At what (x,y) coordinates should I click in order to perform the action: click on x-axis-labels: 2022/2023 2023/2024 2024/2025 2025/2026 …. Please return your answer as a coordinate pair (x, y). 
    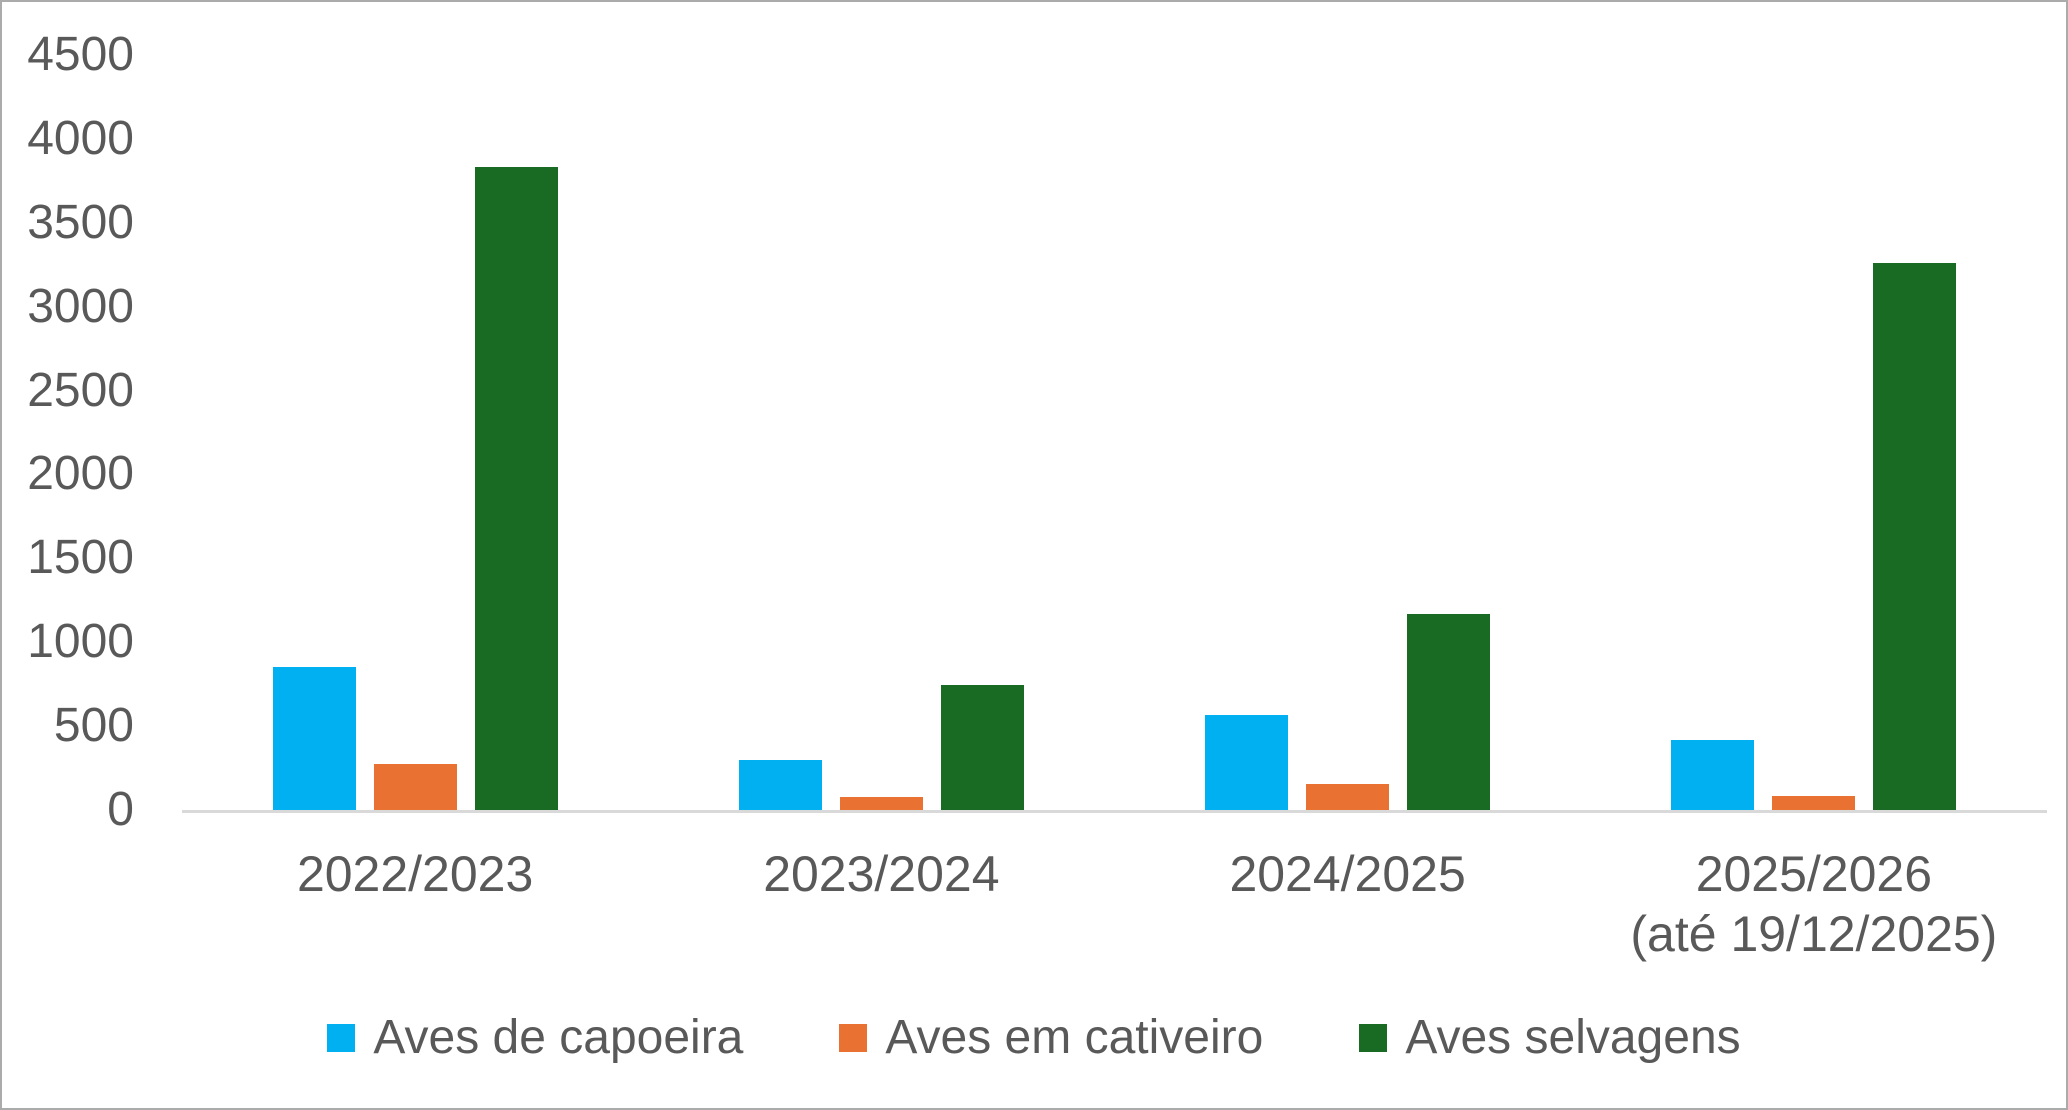
    Looking at the image, I should click on (1114, 904).